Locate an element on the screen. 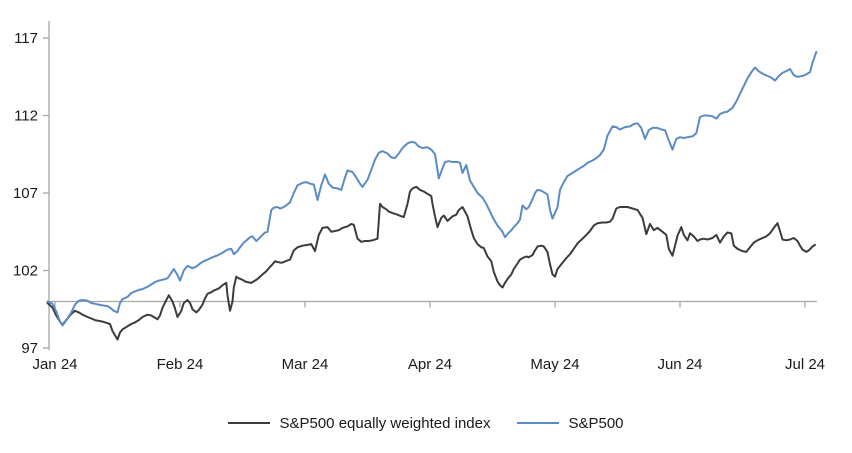 Image resolution: width=852 pixels, height=453 pixels. legend-item-equal-weight: S&P500 equally weighted index is located at coordinates (359, 423).